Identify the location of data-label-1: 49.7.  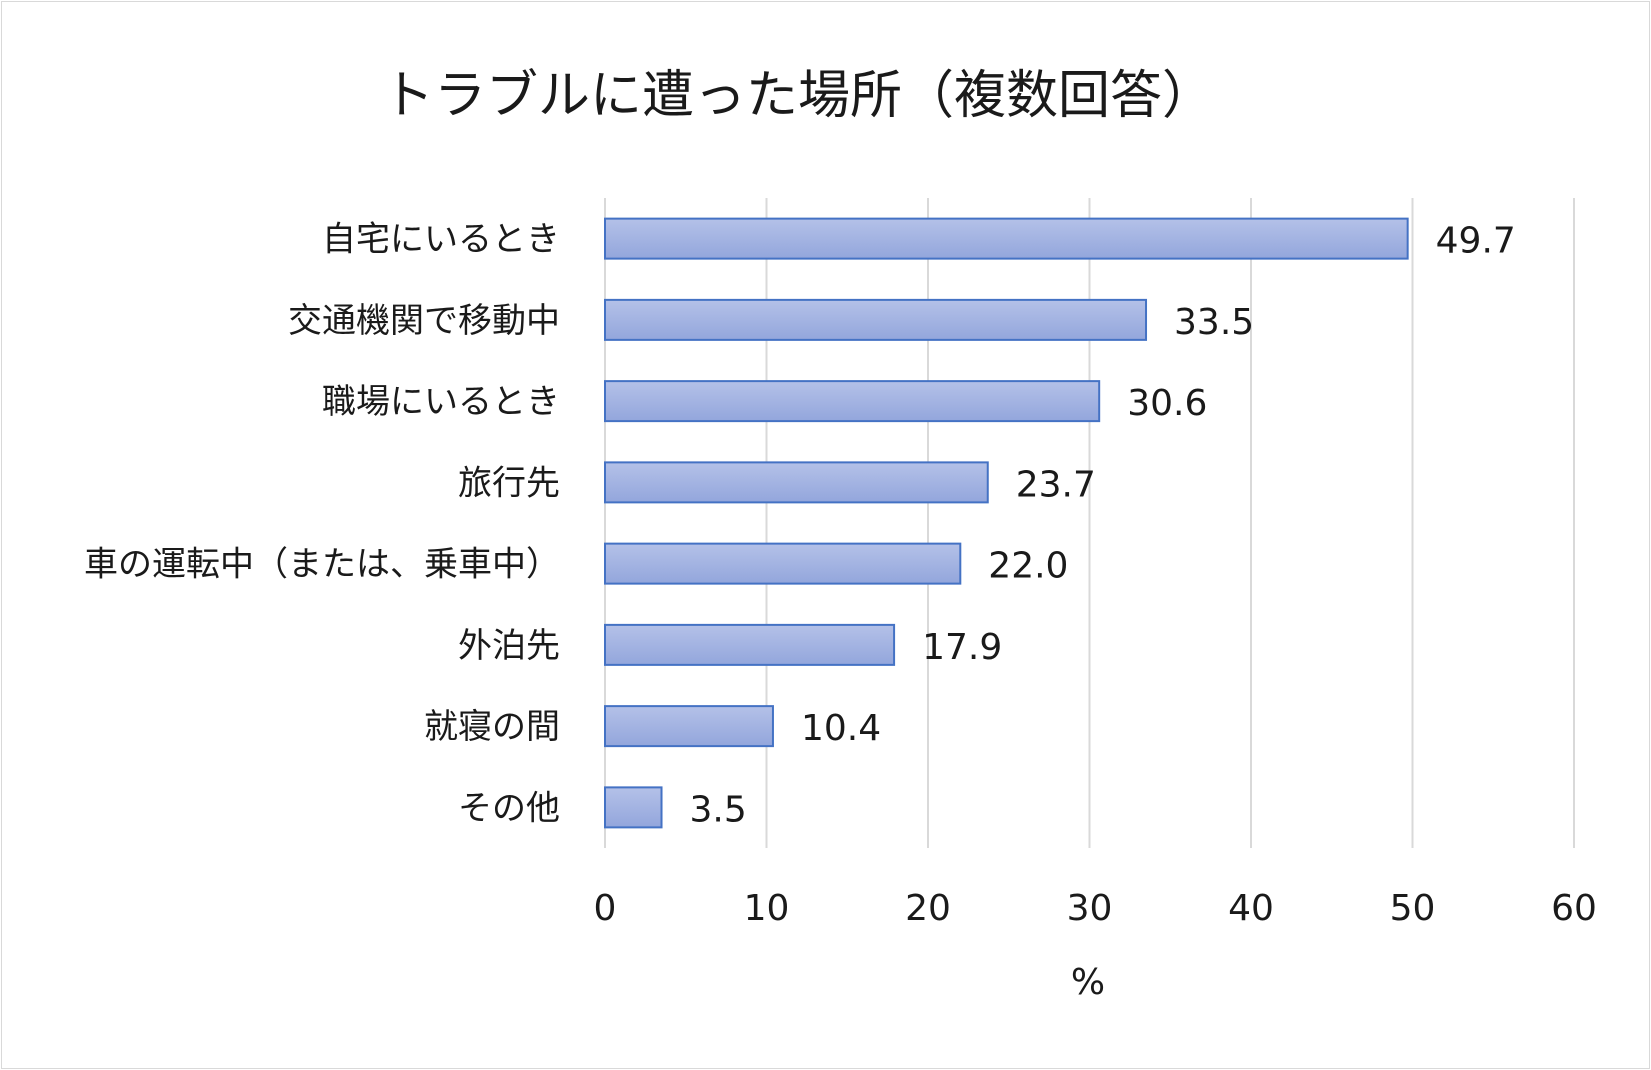
(1476, 241).